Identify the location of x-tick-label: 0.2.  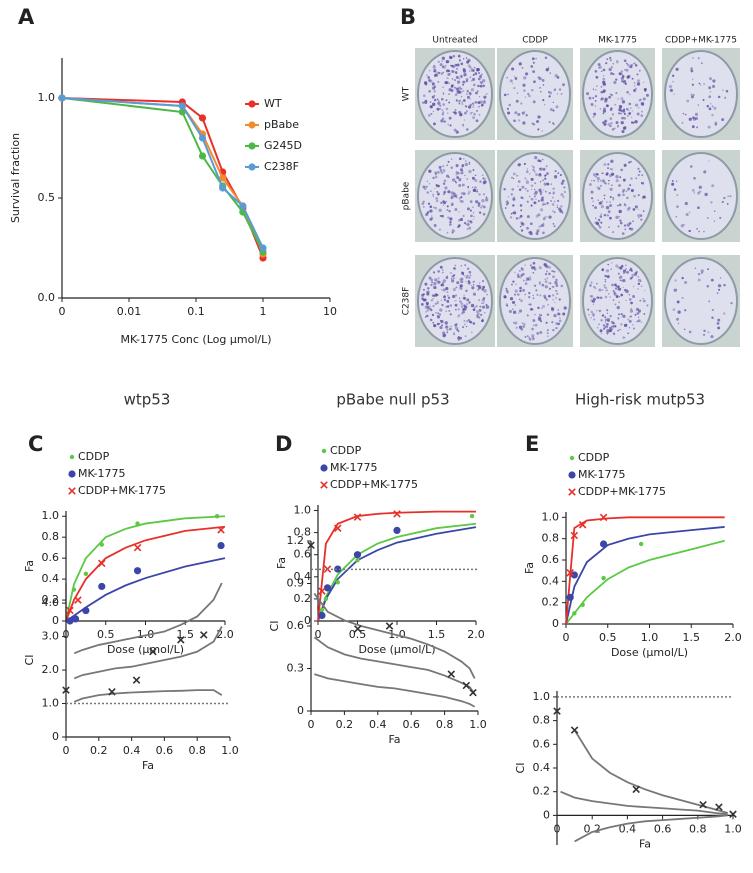
(345, 724).